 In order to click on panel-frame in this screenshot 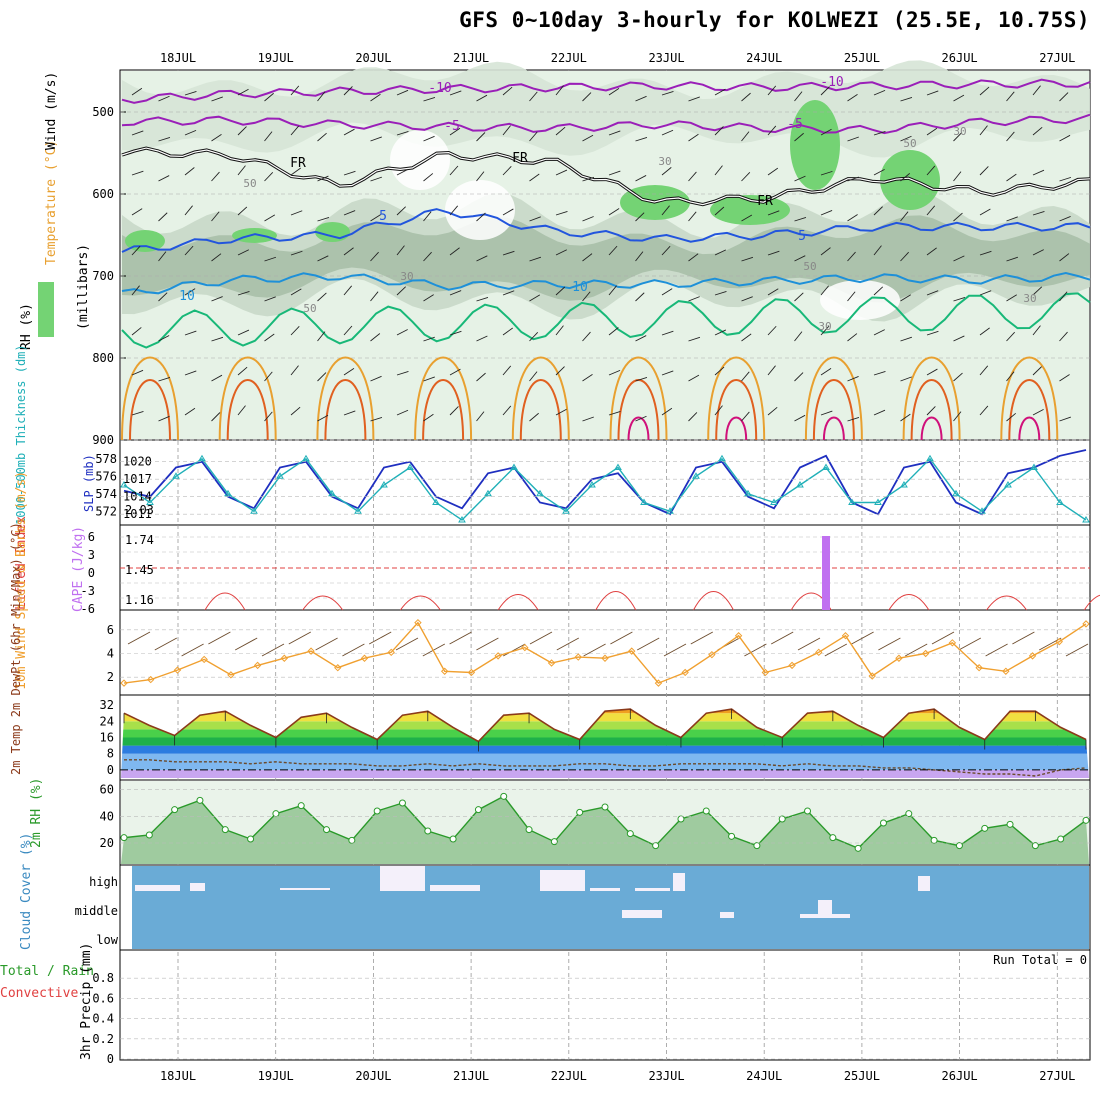, I will do `click(605, 652)`.